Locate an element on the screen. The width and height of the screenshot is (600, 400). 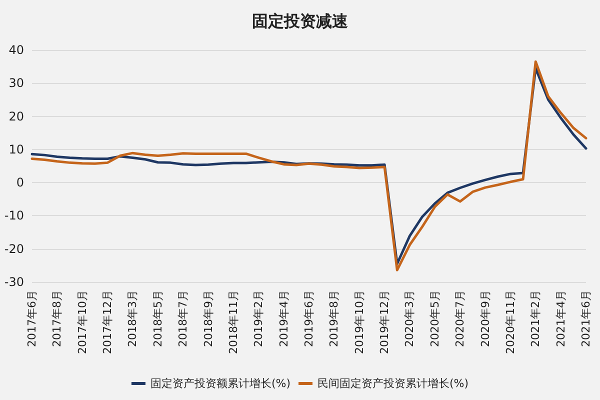
x-tick-label: 2020年11月 is located at coordinates (510, 322).